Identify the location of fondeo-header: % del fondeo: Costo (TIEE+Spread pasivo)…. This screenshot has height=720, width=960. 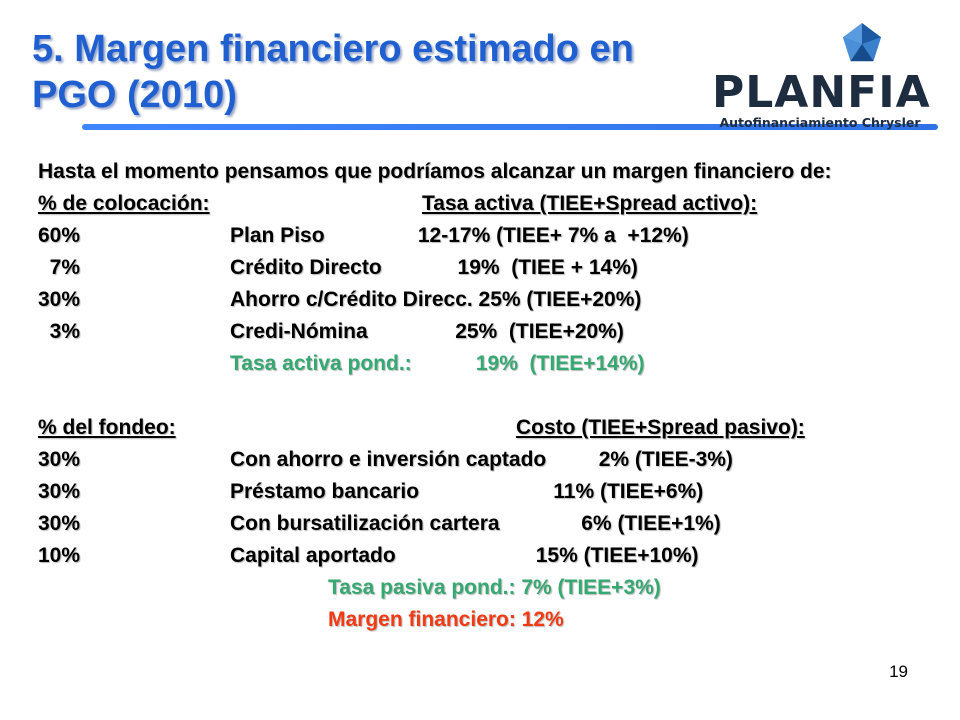
(479, 428).